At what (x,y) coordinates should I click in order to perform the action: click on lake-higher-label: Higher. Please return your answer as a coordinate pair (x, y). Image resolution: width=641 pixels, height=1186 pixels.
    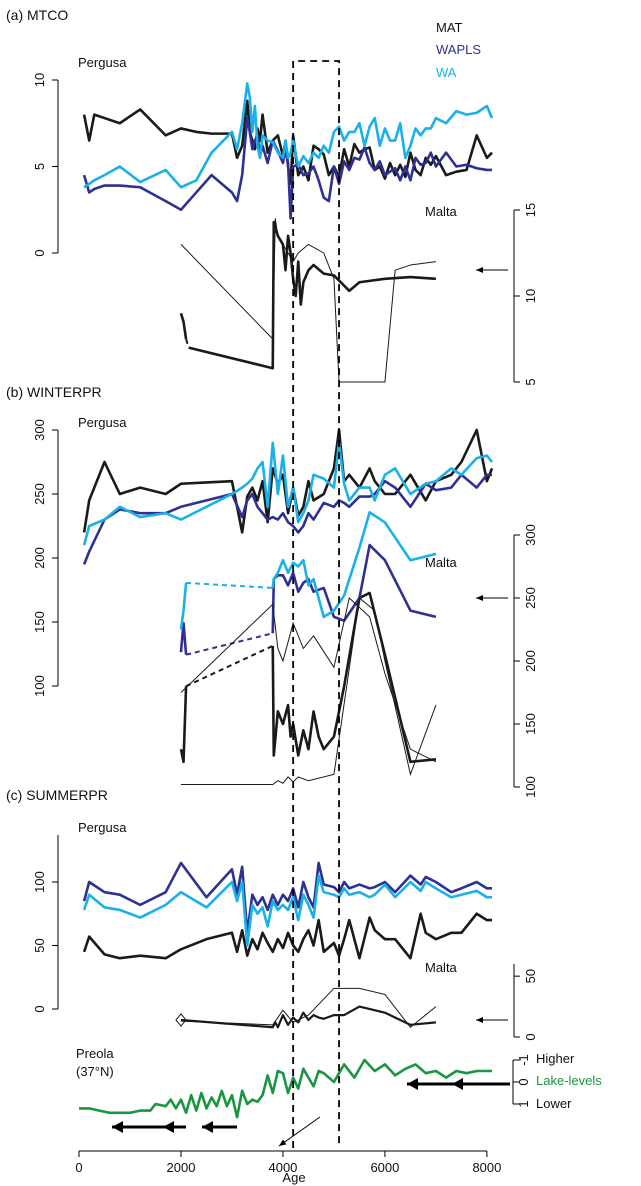
    Looking at the image, I should click on (555, 1058).